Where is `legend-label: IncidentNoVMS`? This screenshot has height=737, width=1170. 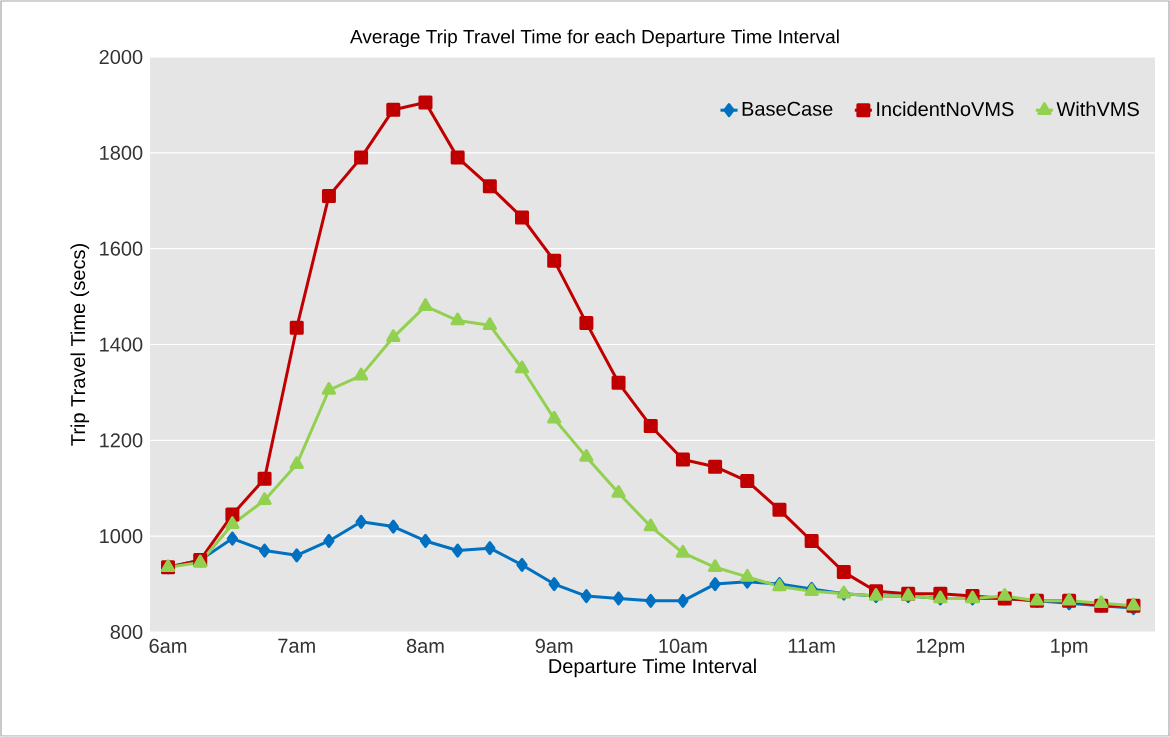 legend-label: IncidentNoVMS is located at coordinates (945, 109).